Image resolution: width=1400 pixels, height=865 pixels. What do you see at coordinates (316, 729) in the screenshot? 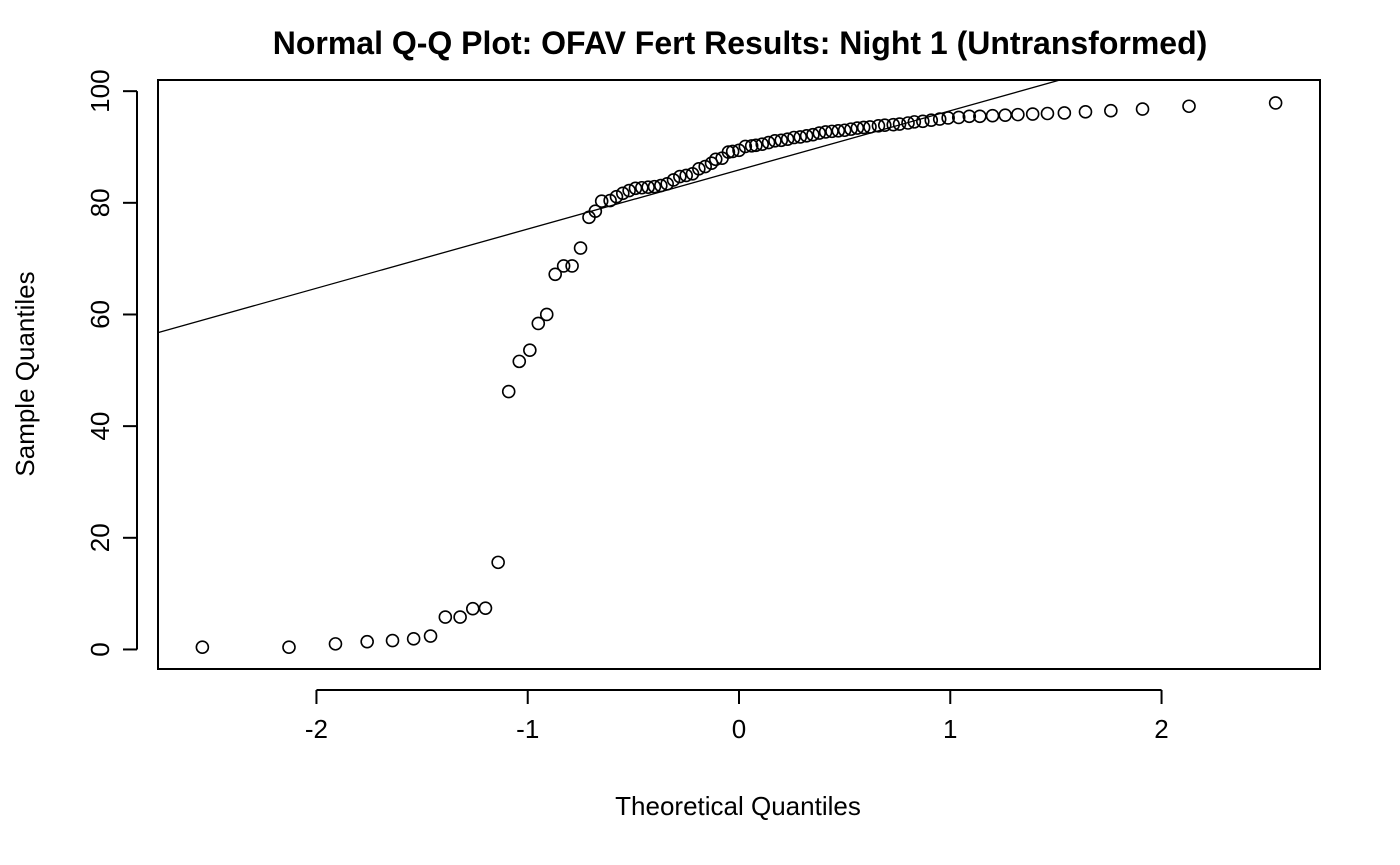
I see `x-tick-label: -2` at bounding box center [316, 729].